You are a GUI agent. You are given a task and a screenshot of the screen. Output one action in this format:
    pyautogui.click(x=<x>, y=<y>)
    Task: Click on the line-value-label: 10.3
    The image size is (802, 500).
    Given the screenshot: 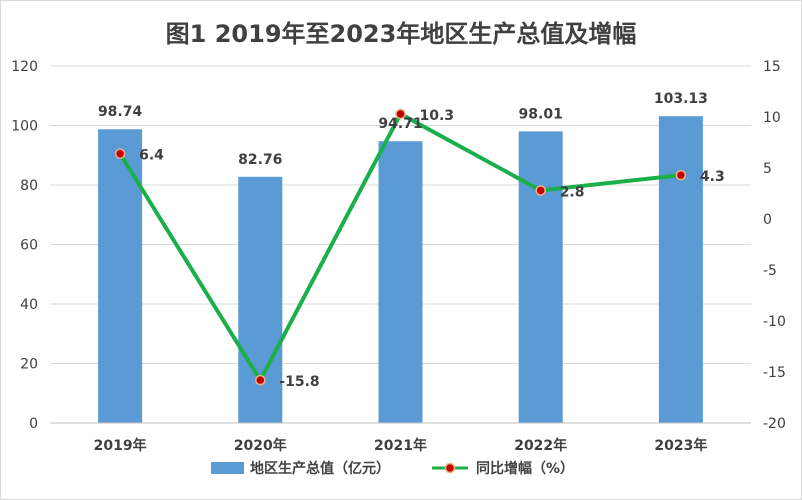 What is the action you would take?
    pyautogui.click(x=437, y=116)
    